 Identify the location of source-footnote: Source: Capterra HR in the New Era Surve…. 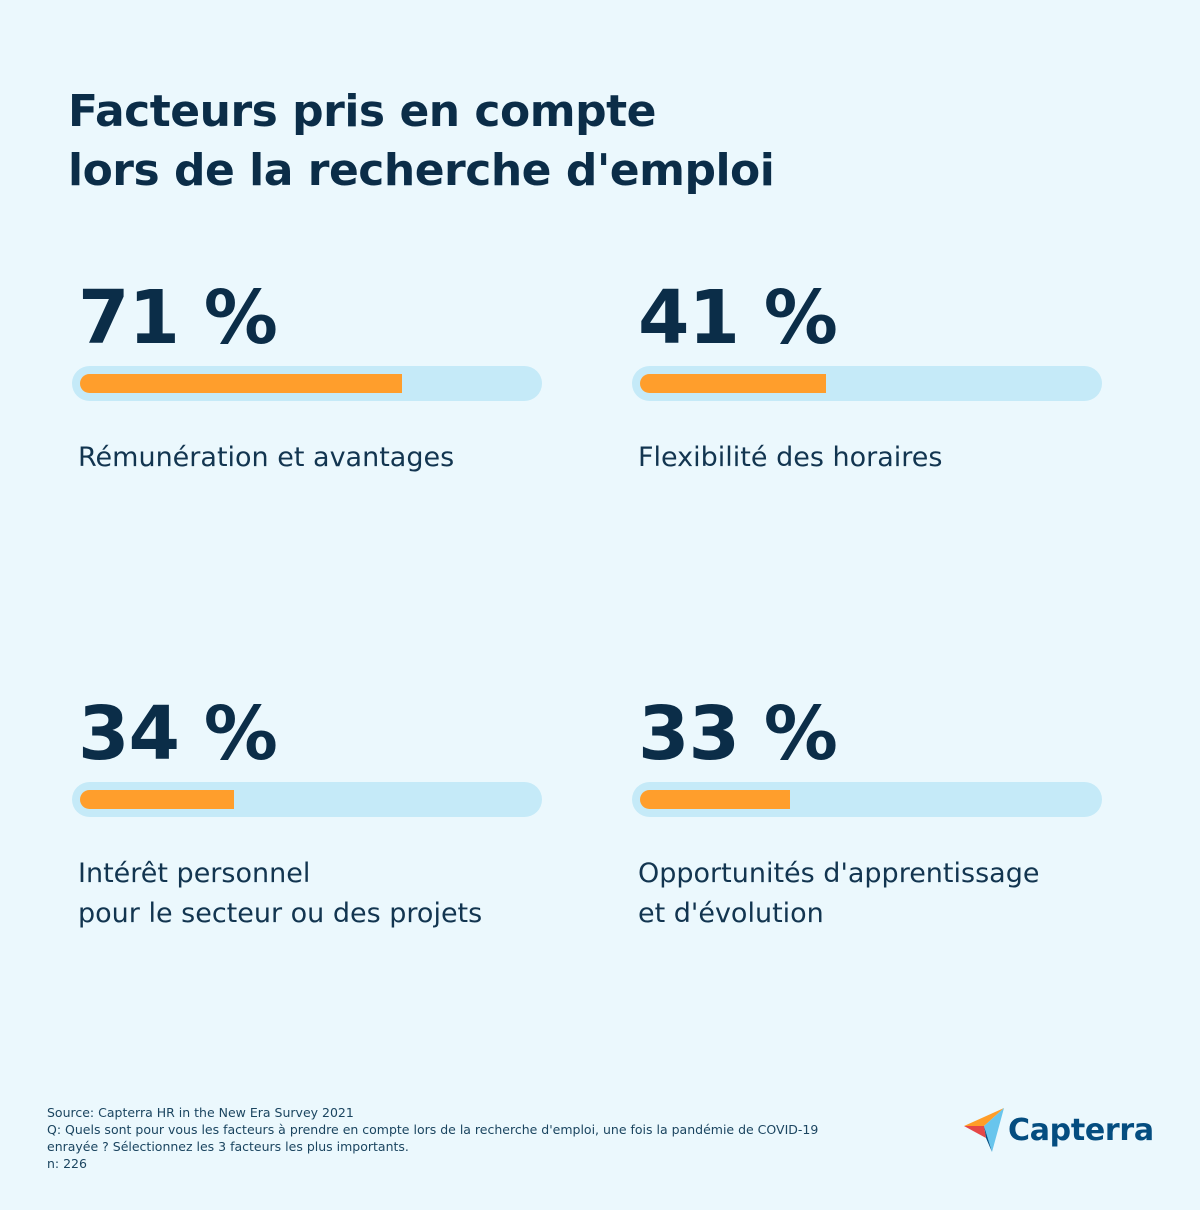
(457, 1138).